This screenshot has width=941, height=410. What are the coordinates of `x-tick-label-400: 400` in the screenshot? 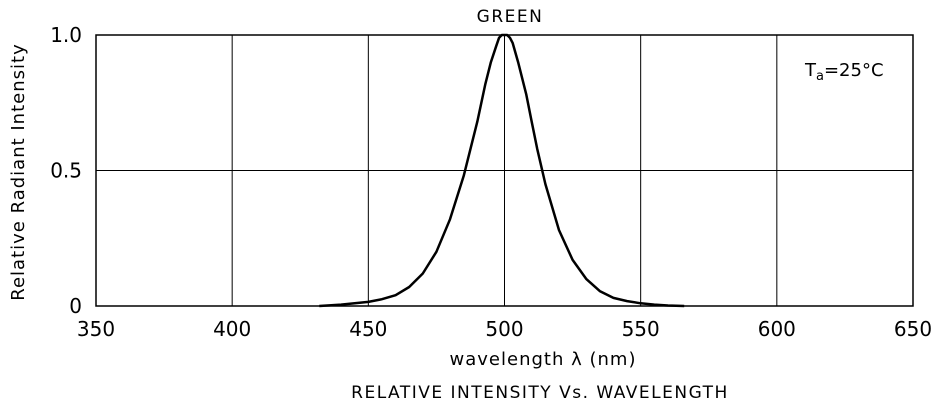 It's located at (232, 329).